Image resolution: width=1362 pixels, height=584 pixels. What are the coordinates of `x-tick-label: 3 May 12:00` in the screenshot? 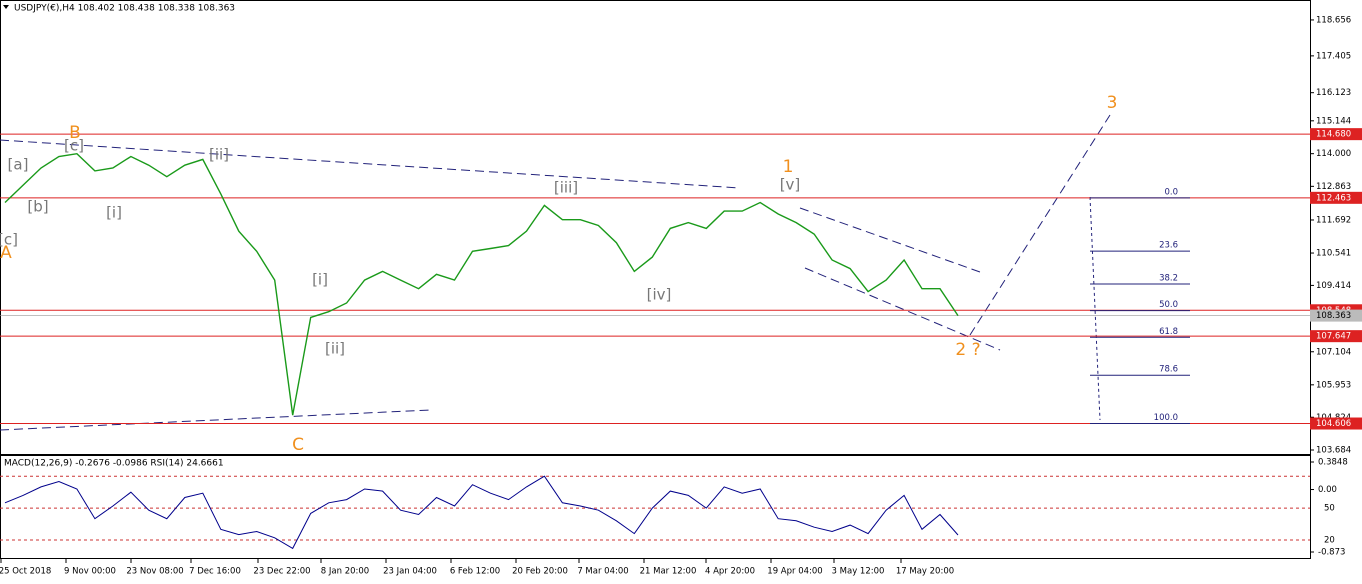 It's located at (858, 572).